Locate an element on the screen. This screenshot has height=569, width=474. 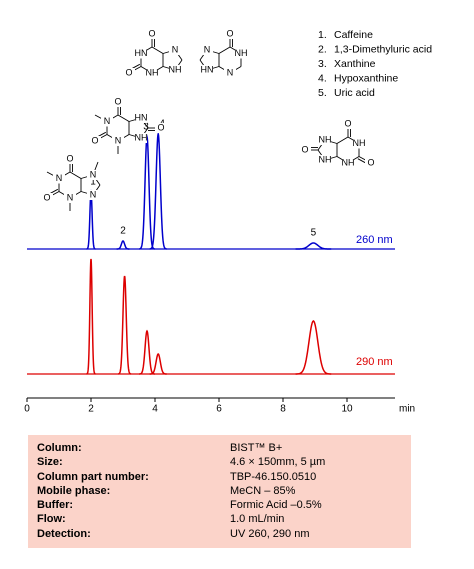
structure: HN NH N NH O O is located at coordinates (153, 53).